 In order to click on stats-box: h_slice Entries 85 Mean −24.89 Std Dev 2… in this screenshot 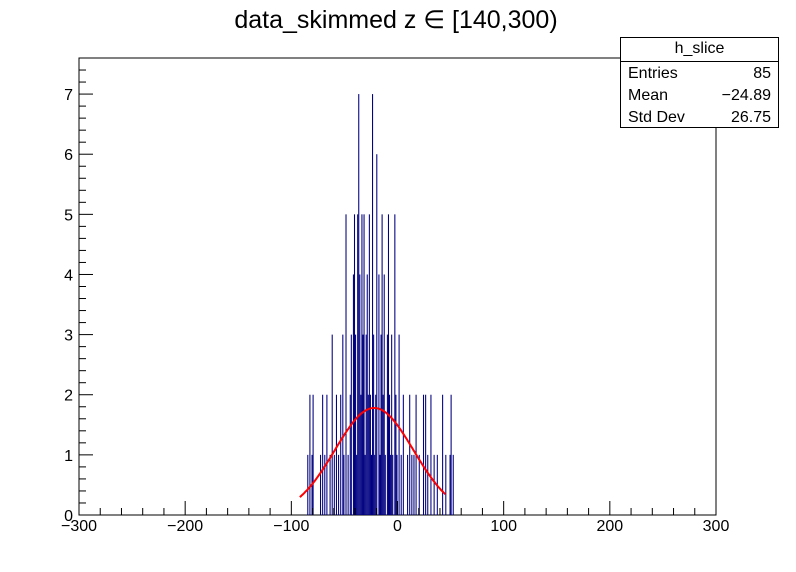, I will do `click(699, 82)`.